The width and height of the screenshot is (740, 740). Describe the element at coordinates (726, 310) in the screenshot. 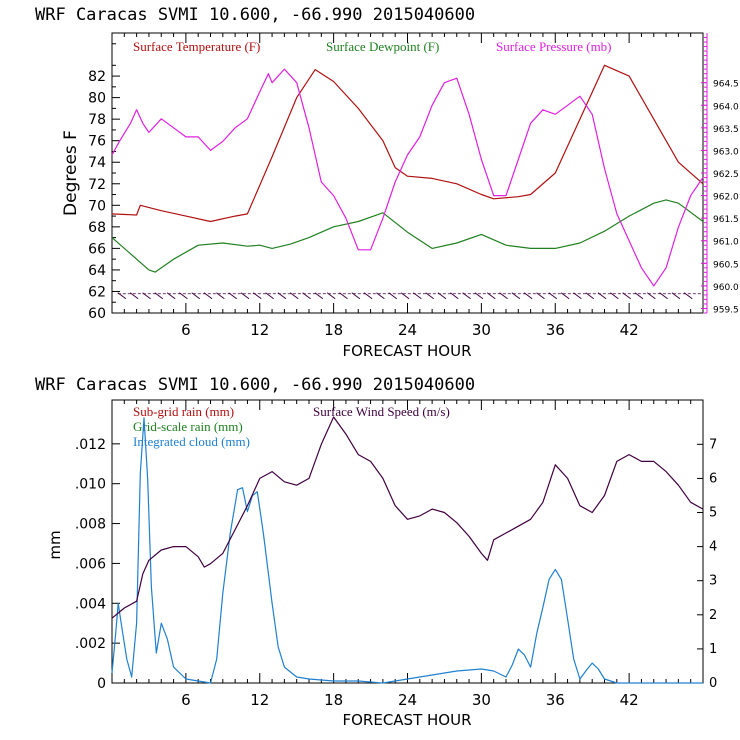

I see `top-y2-tick-label: 959.5` at that location.